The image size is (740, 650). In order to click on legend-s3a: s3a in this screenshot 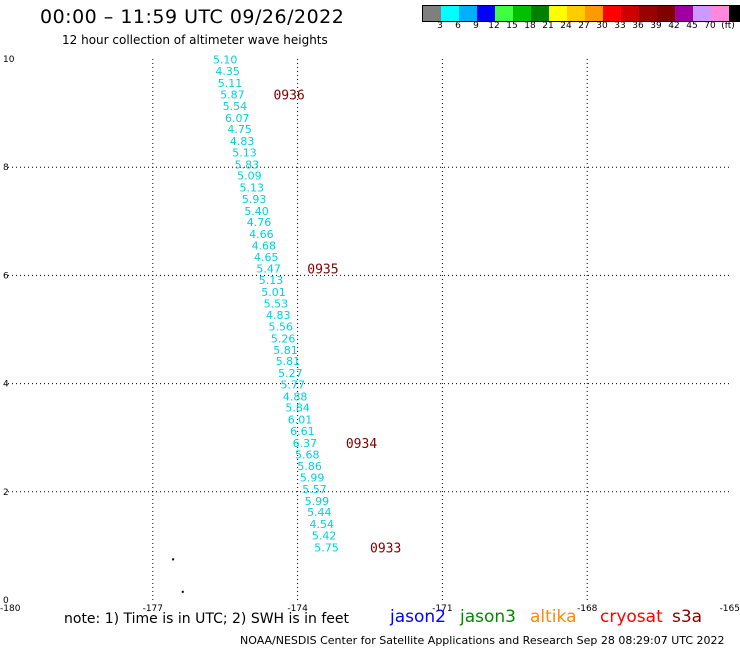, I will do `click(687, 617)`.